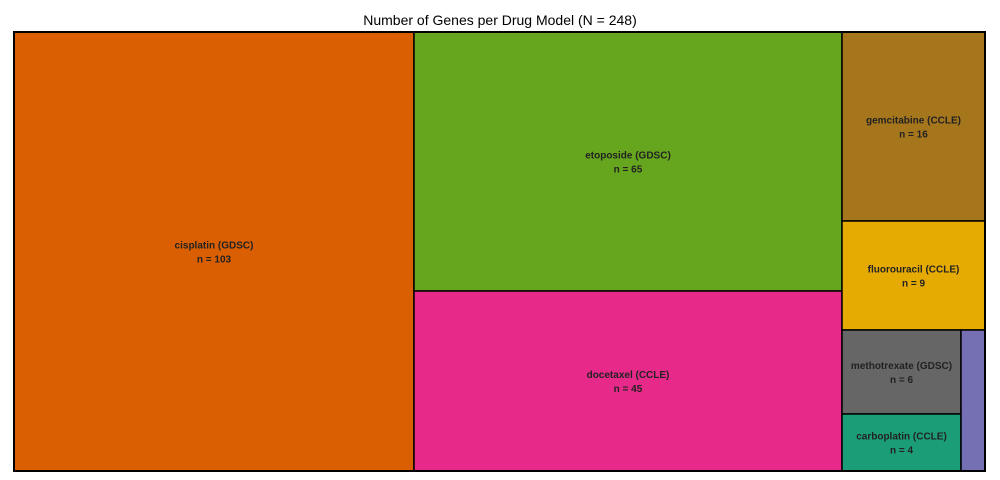 The width and height of the screenshot is (1000, 480). I want to click on tile-count-label: n = 9, so click(914, 284).